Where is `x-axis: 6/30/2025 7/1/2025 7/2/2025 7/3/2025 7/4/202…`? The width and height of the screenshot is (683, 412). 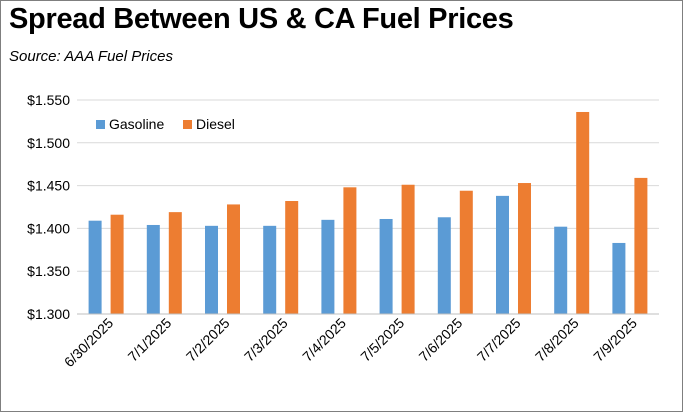 x-axis: 6/30/2025 7/1/2025 7/2/2025 7/3/2025 7/4/202… is located at coordinates (360, 342).